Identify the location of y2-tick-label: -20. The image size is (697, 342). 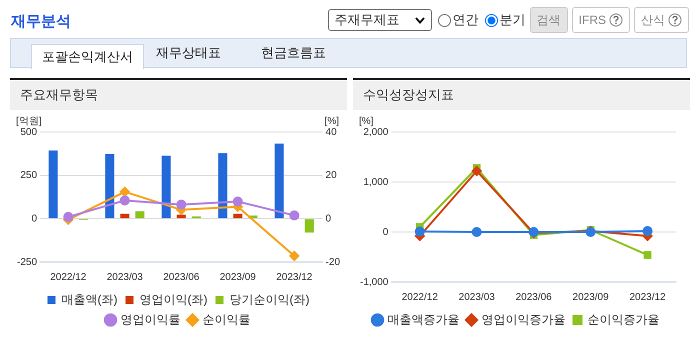
(333, 262).